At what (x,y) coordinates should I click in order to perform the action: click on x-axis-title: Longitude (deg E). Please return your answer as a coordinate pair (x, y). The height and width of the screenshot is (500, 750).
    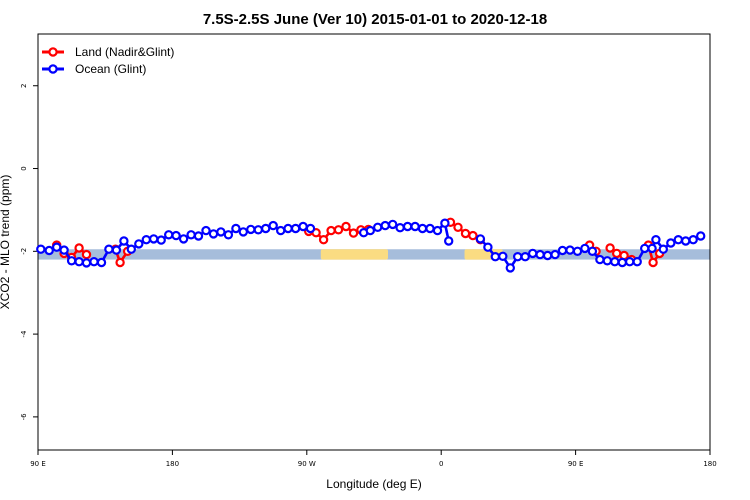
    Looking at the image, I should click on (373, 484).